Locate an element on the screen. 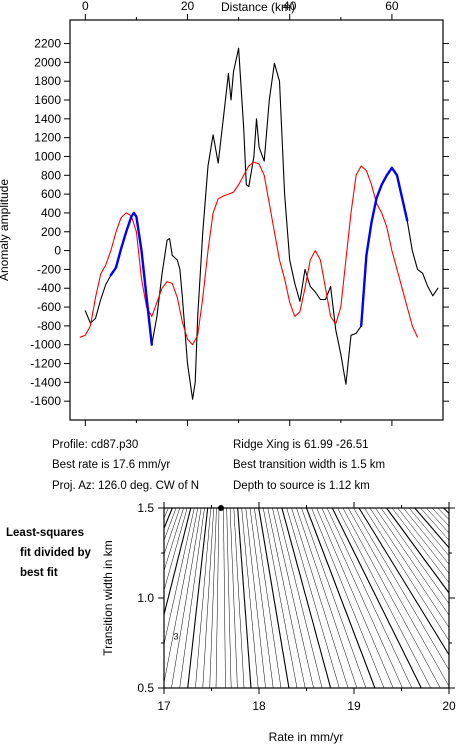 The height and width of the screenshot is (745, 467). proj-az-label: Proj. Az: 126.0 deg. CW of N is located at coordinates (125, 486).